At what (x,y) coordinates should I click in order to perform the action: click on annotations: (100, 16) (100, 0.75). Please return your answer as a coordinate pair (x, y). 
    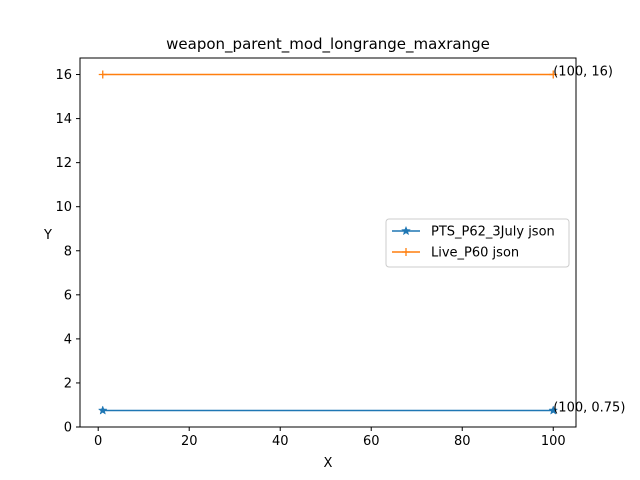
    Looking at the image, I should click on (589, 240).